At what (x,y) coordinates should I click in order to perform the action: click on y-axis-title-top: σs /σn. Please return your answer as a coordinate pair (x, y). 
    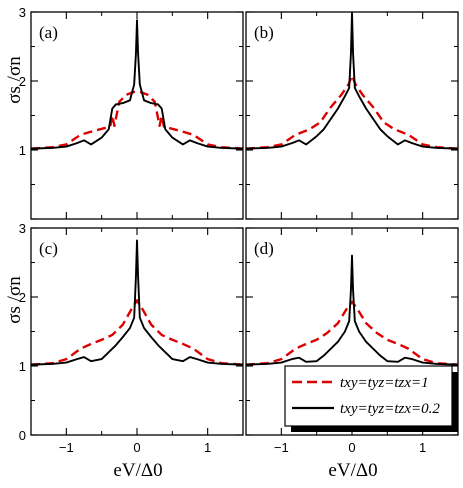
    Looking at the image, I should click on (14, 80).